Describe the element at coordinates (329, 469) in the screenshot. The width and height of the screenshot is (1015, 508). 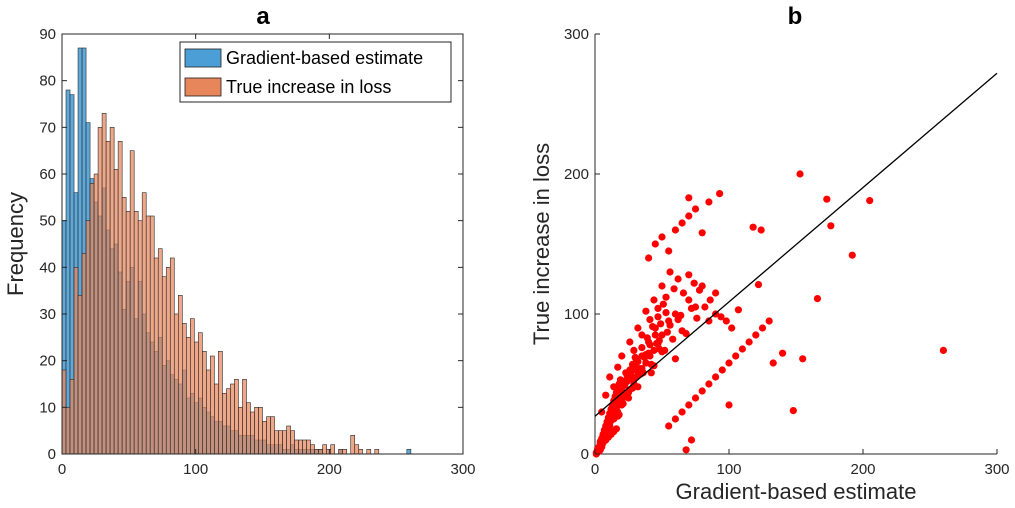
I see `x-tick-label: 200` at that location.